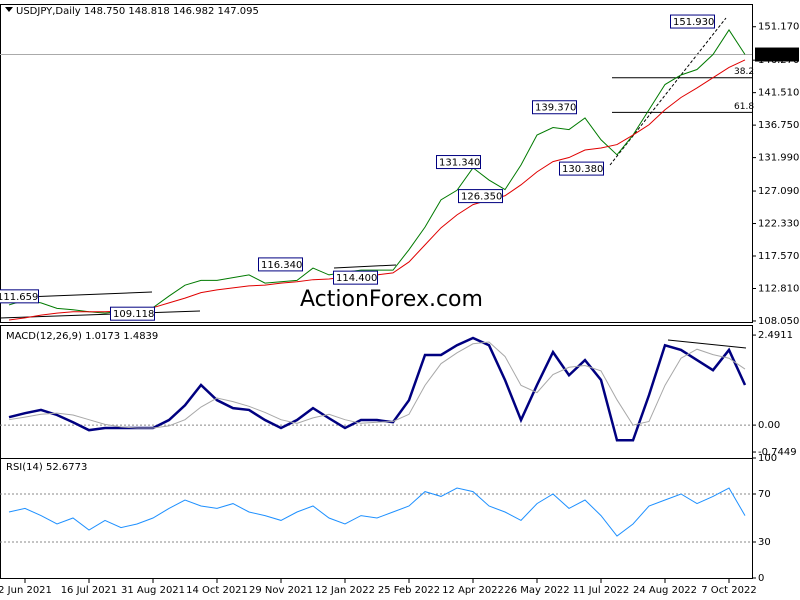  I want to click on x-tick-label: 26 May 2022, so click(536, 590).